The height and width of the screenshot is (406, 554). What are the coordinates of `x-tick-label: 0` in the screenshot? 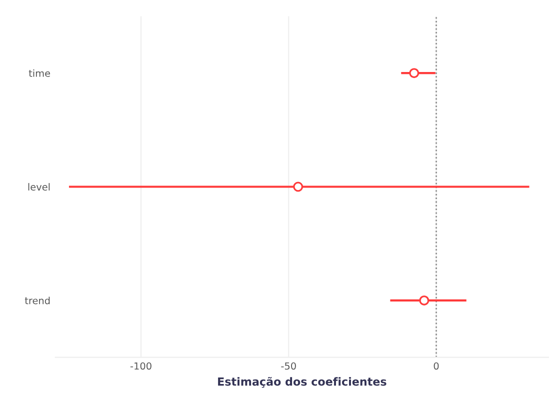 It's located at (436, 366).